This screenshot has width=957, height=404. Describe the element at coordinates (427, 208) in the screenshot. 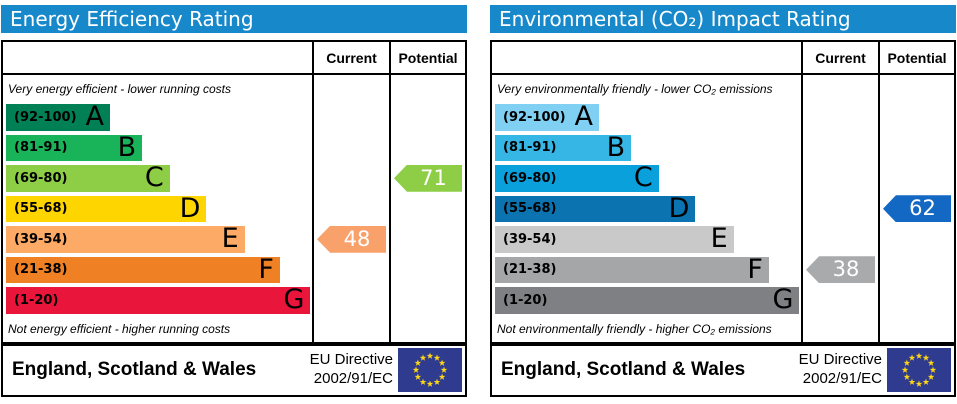

I see `potential-column: 71` at that location.